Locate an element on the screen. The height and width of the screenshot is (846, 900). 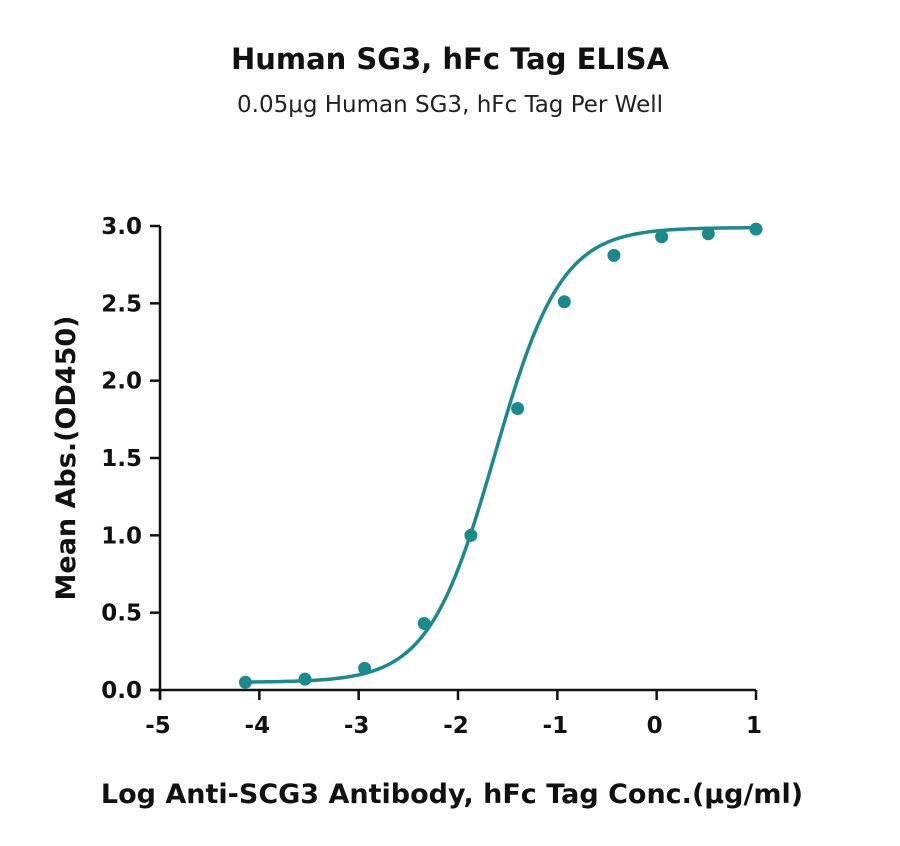
chart-title: Human SG3, hFc Tag ELISA is located at coordinates (450, 59).